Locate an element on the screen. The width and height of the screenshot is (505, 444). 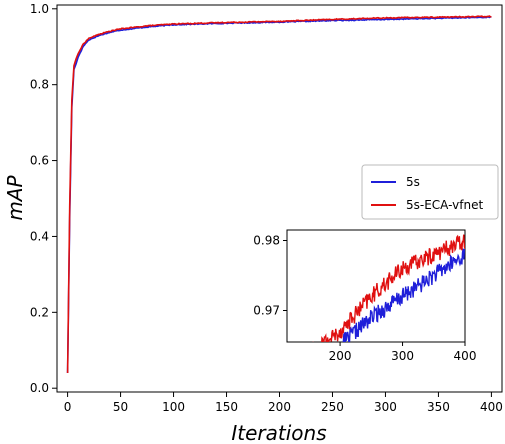
inset-series is located at coordinates (388, 288).